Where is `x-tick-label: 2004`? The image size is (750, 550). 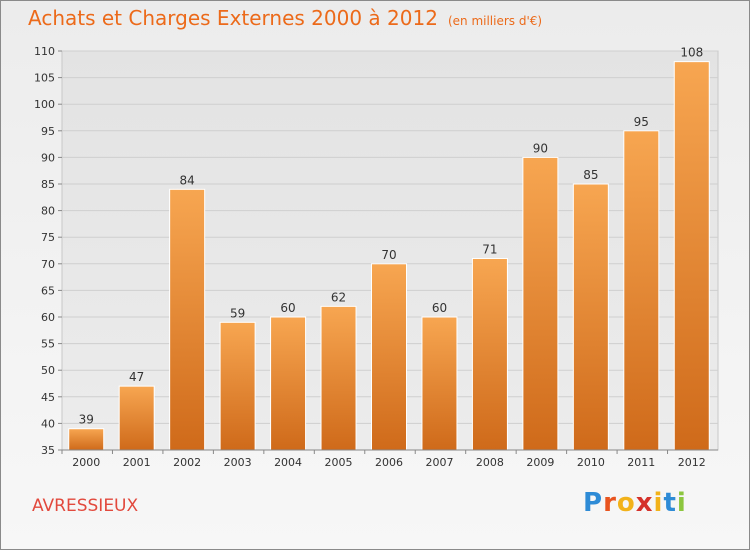 x-tick-label: 2004 is located at coordinates (288, 462).